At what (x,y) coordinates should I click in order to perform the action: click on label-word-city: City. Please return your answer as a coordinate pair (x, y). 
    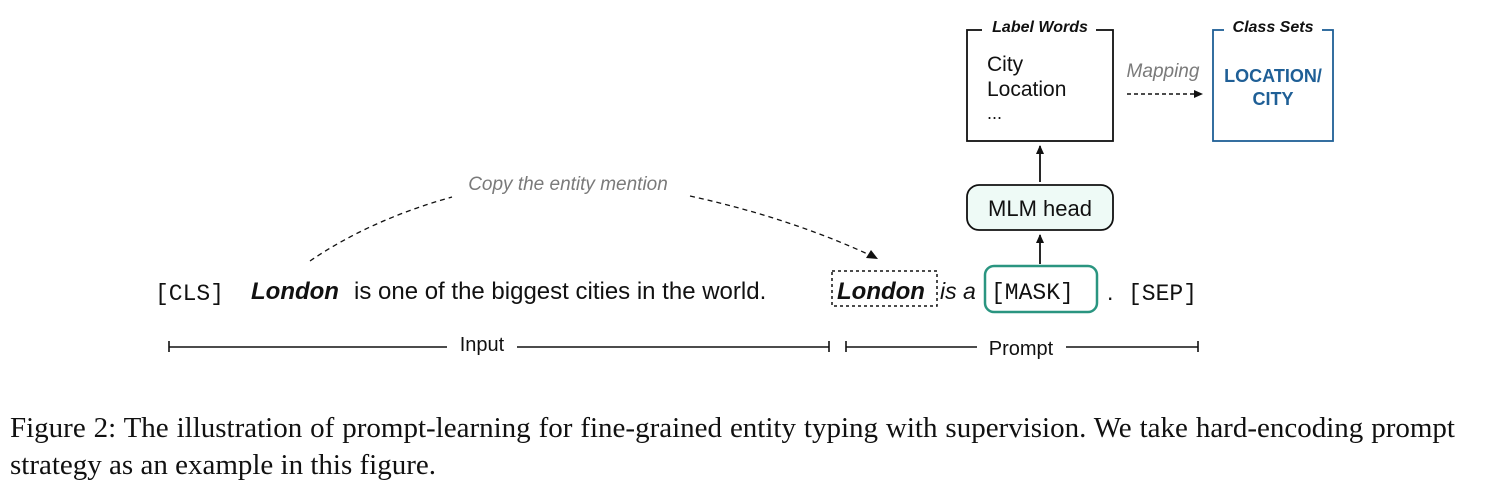
    Looking at the image, I should click on (1005, 64).